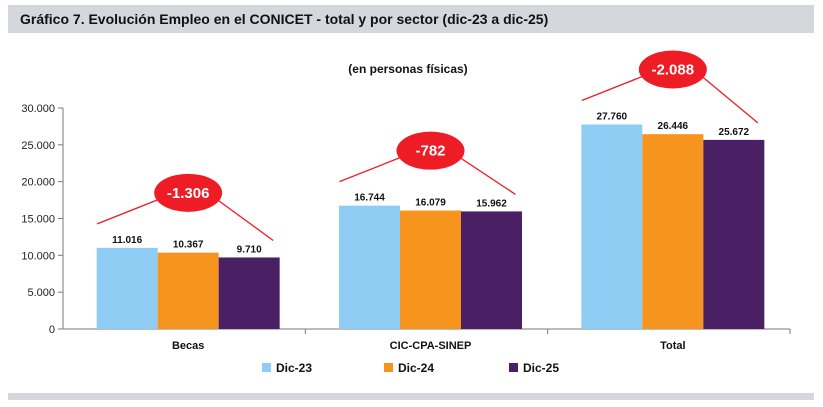 The width and height of the screenshot is (823, 407). I want to click on data-label: 11.016, so click(127, 240).